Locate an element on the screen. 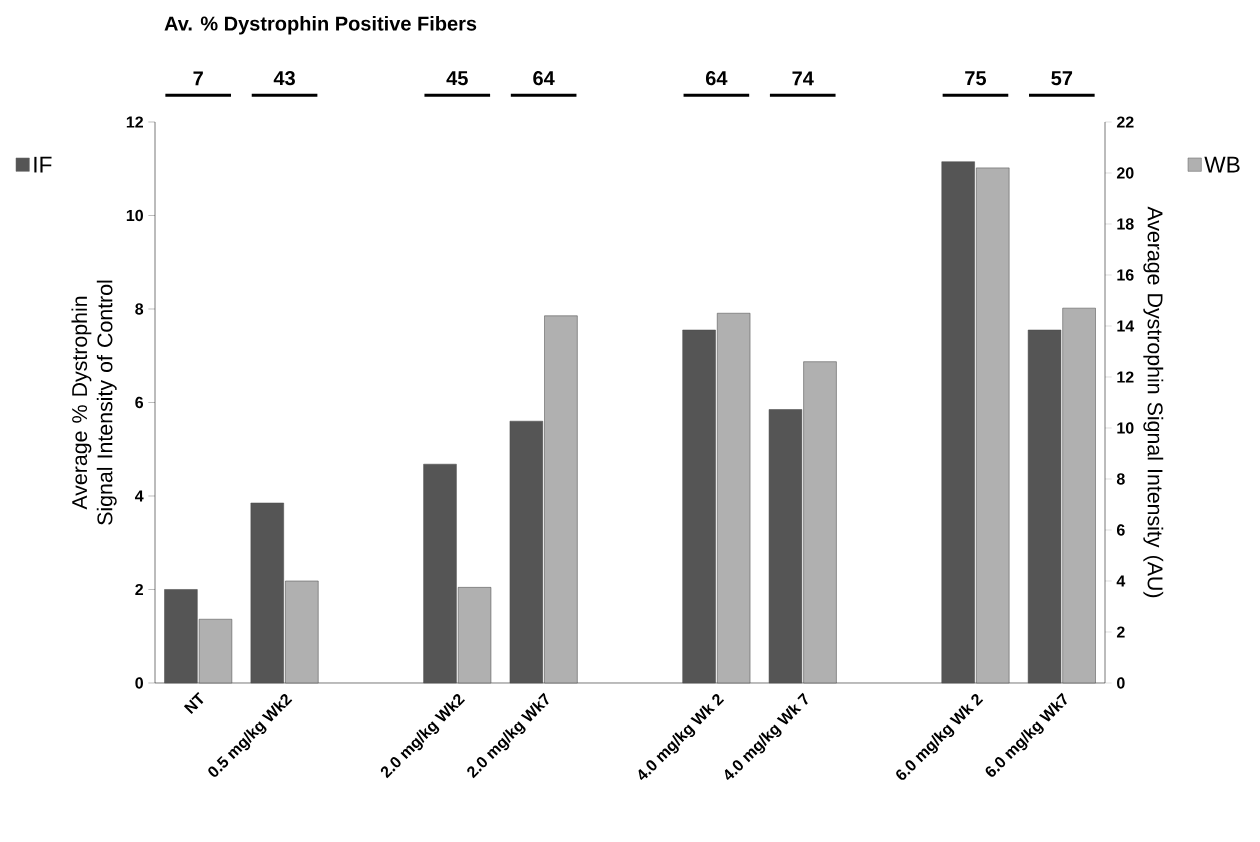  y2-tick-label: 12 is located at coordinates (1125, 377).